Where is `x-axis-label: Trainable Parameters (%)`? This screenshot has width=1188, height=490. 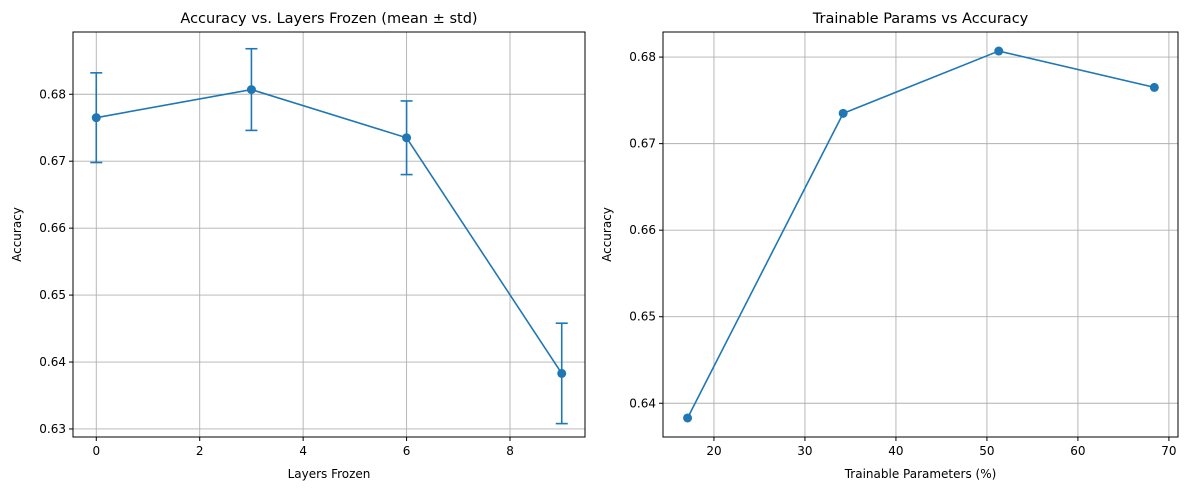
x-axis-label: Trainable Parameters (%) is located at coordinates (920, 474).